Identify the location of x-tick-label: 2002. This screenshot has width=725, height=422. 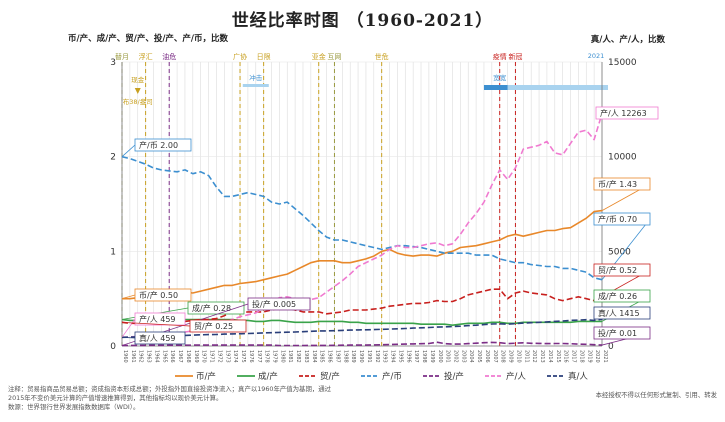
(455, 356).